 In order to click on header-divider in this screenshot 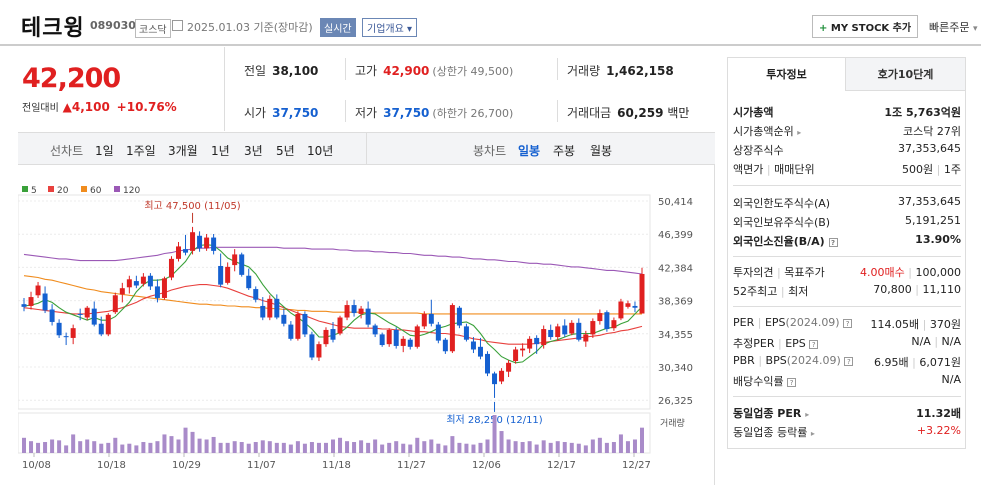, I will do `click(490, 45)`.